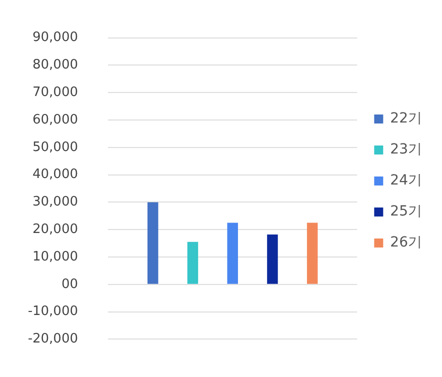 This screenshot has height=377, width=442. Describe the element at coordinates (406, 180) in the screenshot. I see `legend-label: 24기` at that location.